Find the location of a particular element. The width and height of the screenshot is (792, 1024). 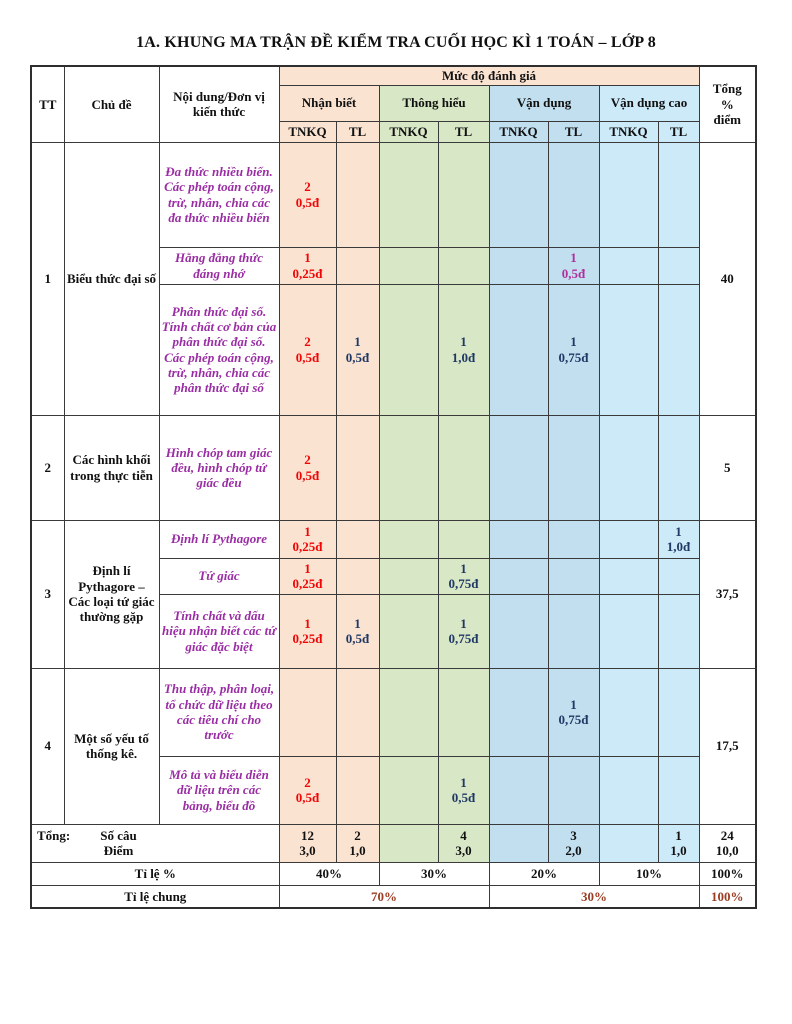

content-cell: Tứ giác is located at coordinates (219, 576).